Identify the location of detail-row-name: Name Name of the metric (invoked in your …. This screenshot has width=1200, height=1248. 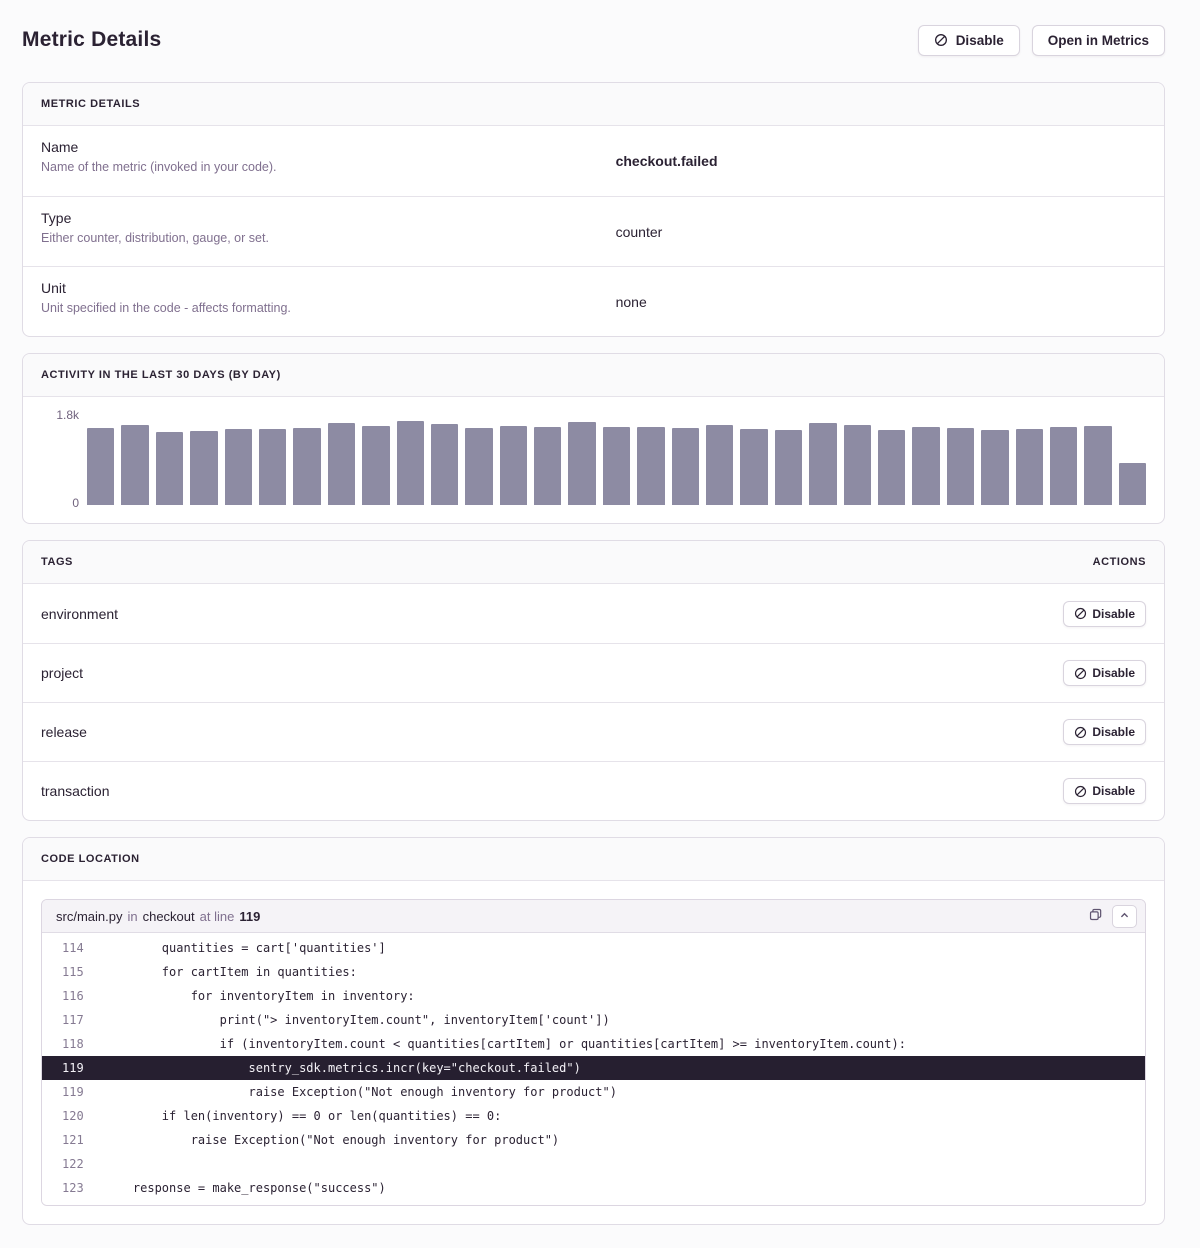
(593, 161).